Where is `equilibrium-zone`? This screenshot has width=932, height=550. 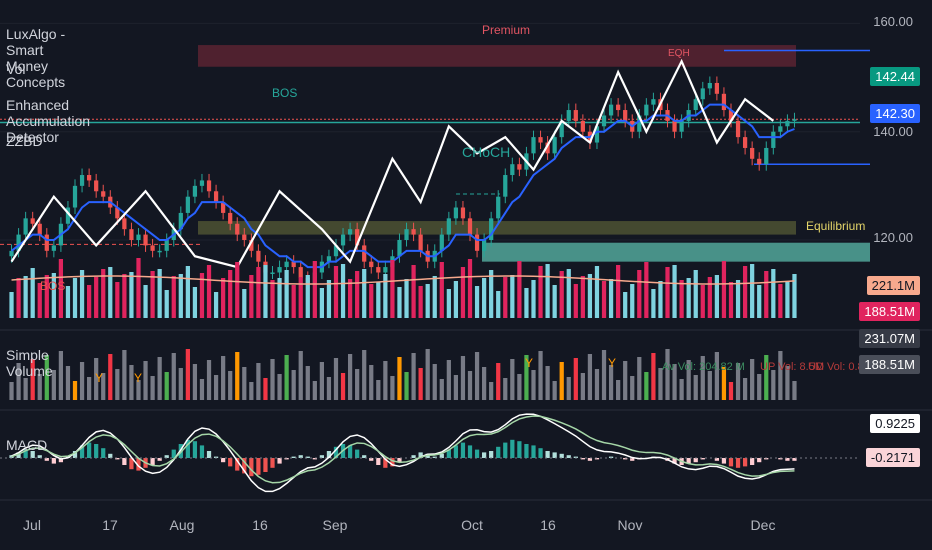 equilibrium-zone is located at coordinates (497, 228).